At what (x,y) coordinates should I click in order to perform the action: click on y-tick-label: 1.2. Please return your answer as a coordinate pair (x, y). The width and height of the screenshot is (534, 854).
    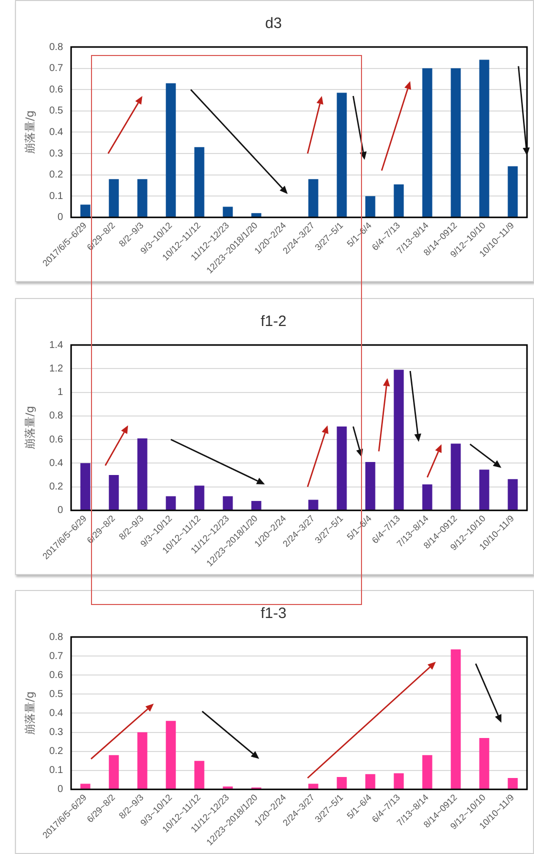
    Looking at the image, I should click on (56, 368).